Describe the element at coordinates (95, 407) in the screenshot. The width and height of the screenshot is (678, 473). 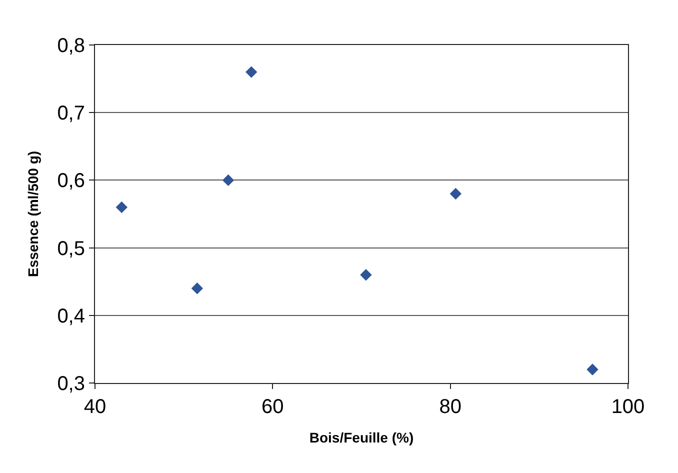
I see `x-tick-label: 40` at that location.